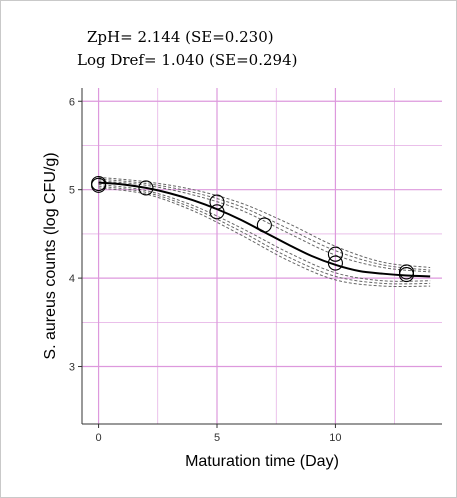 This screenshot has height=498, width=457. Describe the element at coordinates (50, 255) in the screenshot. I see `y-axis-title: S. aureus counts (log CFU/g)` at that location.